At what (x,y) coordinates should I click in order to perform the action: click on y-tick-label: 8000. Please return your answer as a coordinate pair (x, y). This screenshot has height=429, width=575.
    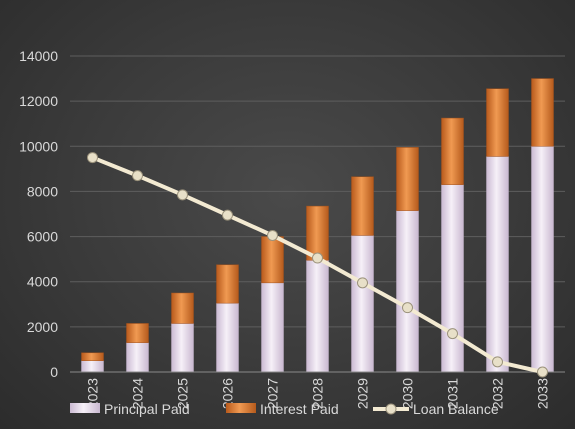
    Looking at the image, I should click on (42, 191).